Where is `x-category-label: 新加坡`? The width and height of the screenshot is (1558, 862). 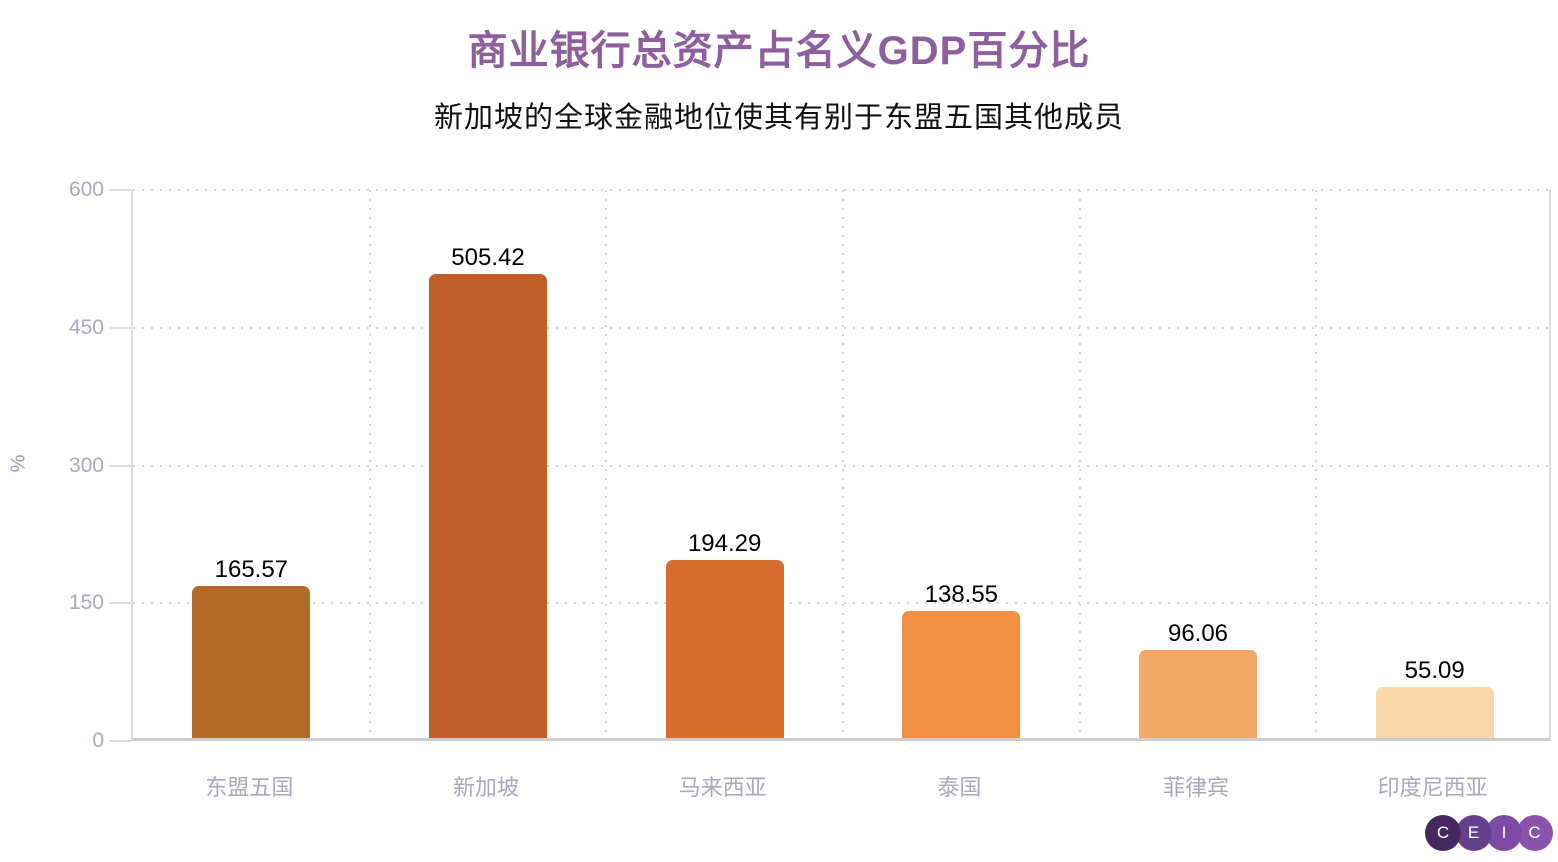
x-category-label: 新加坡 is located at coordinates (486, 787).